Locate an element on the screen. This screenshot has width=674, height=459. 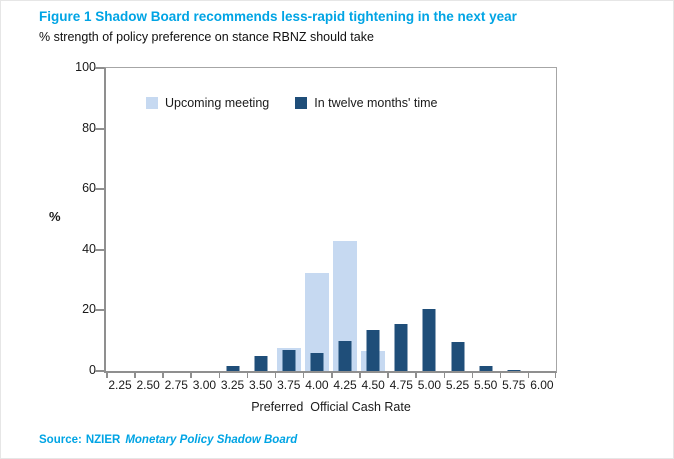
x-axis-title: Preferred Official Cash Rate is located at coordinates (331, 407).